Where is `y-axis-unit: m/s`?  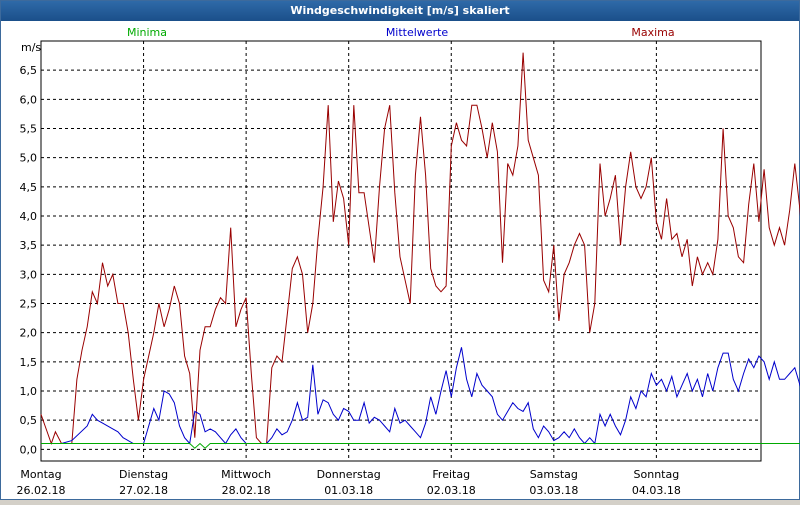 y-axis-unit: m/s is located at coordinates (31, 47).